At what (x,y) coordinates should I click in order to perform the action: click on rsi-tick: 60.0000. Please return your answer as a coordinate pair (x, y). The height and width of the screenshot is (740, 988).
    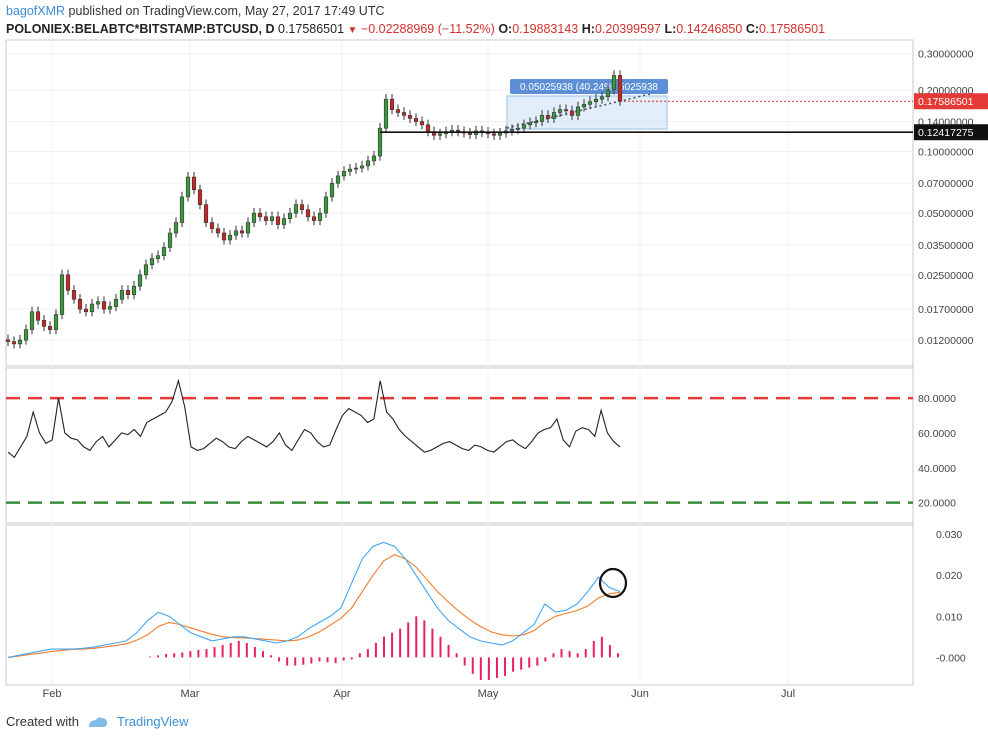
    Looking at the image, I should click on (937, 434).